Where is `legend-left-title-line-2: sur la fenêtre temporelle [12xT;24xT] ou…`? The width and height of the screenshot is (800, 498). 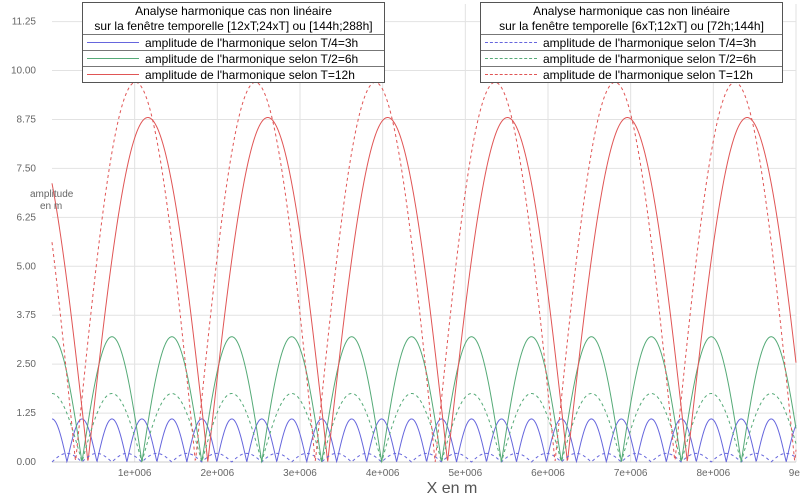
legend-left-title-line-2: sur la fenêtre temporelle [12xT;24xT] ou… is located at coordinates (233, 26).